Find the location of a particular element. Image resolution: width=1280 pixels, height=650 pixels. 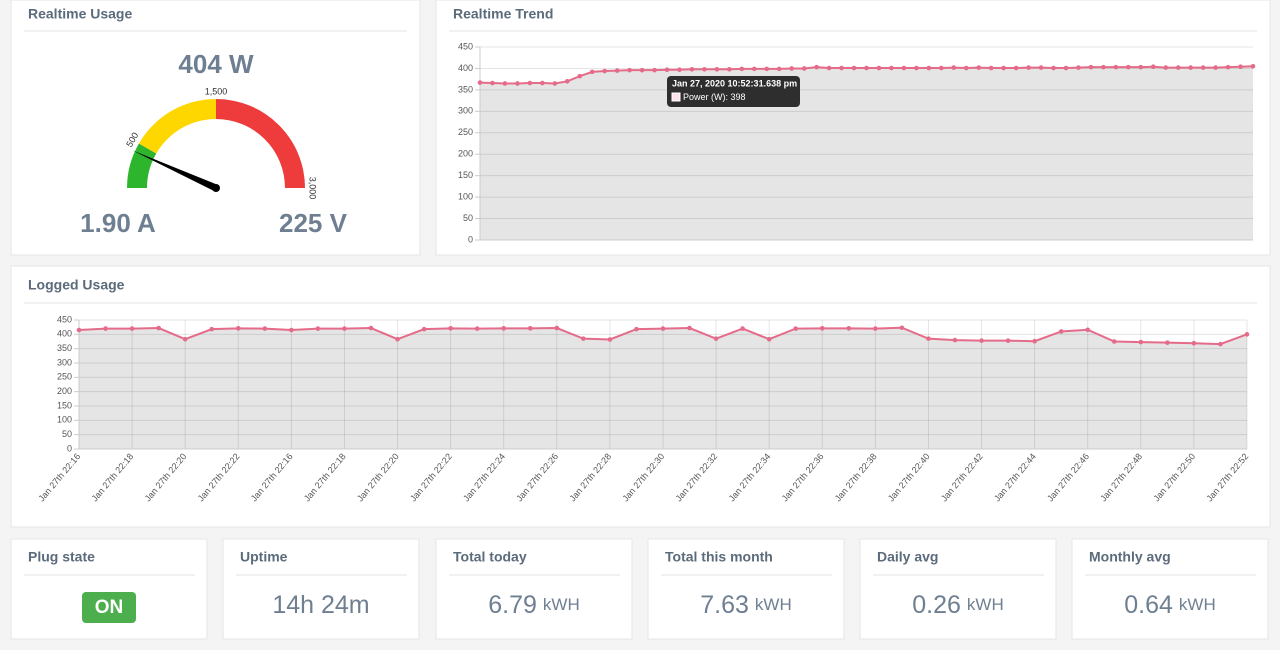

tooltip-box is located at coordinates (733, 91).